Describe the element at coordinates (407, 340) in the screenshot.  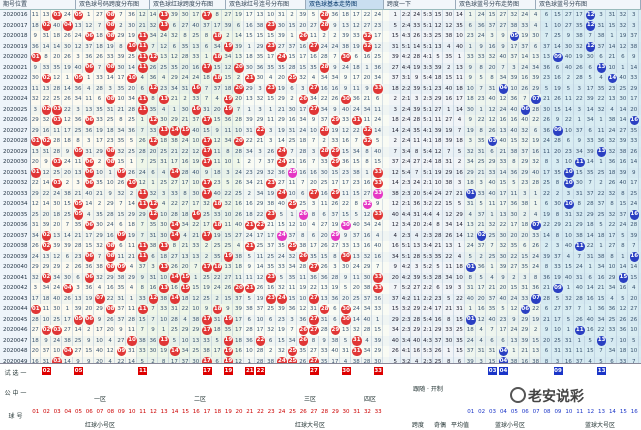
I see `stat-cell: 3:4` at that location.